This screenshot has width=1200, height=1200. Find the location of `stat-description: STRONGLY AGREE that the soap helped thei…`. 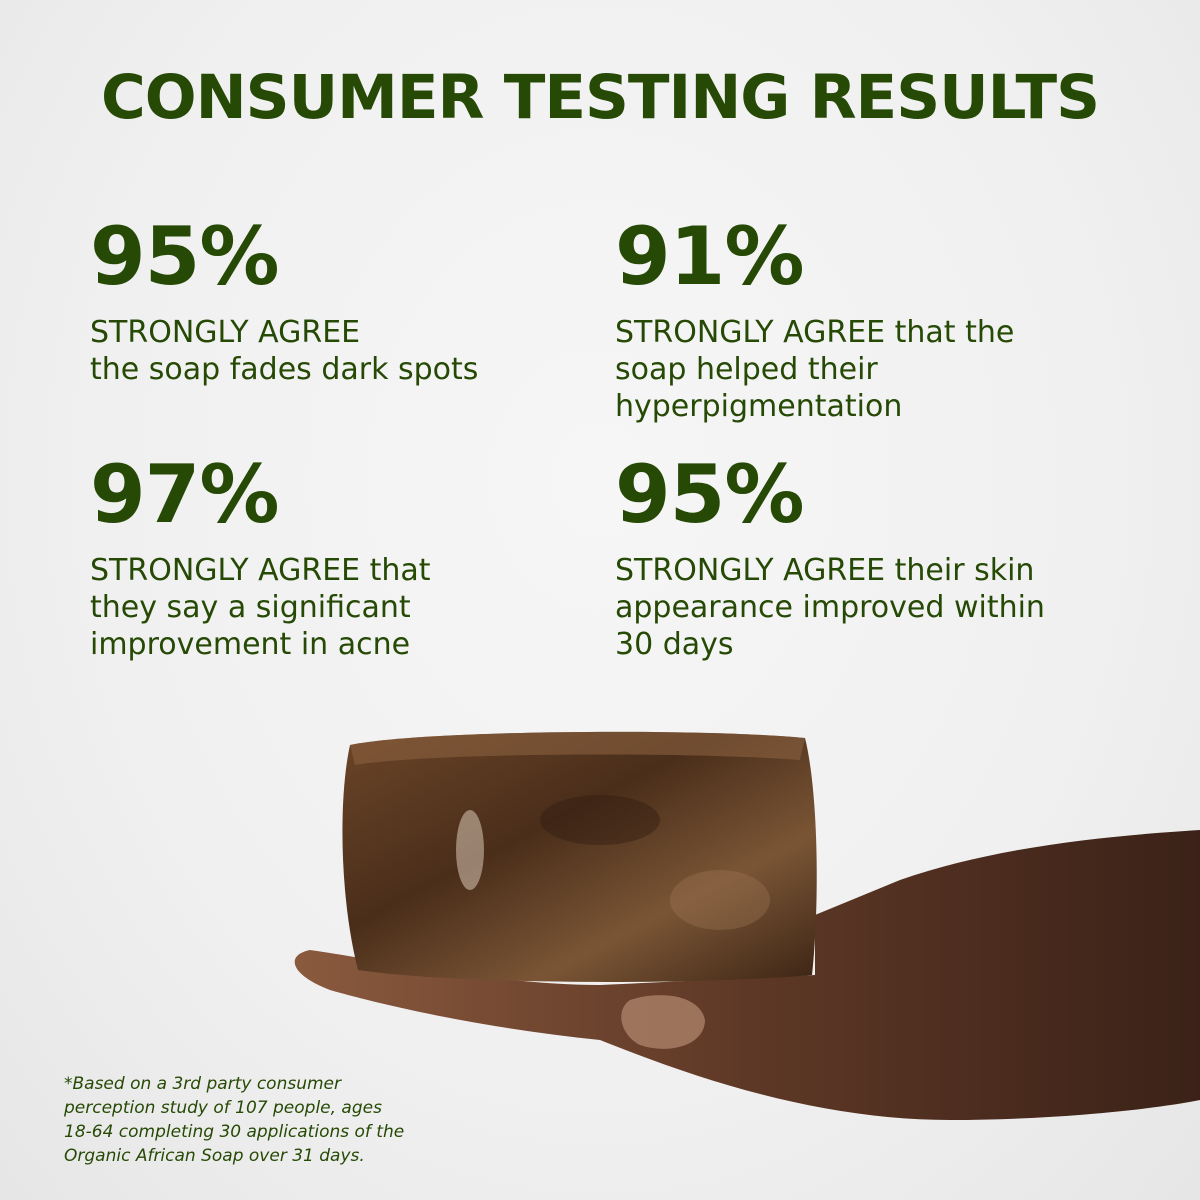

stat-description: STRONGLY AGREE that the soap helped thei… is located at coordinates (885, 369).